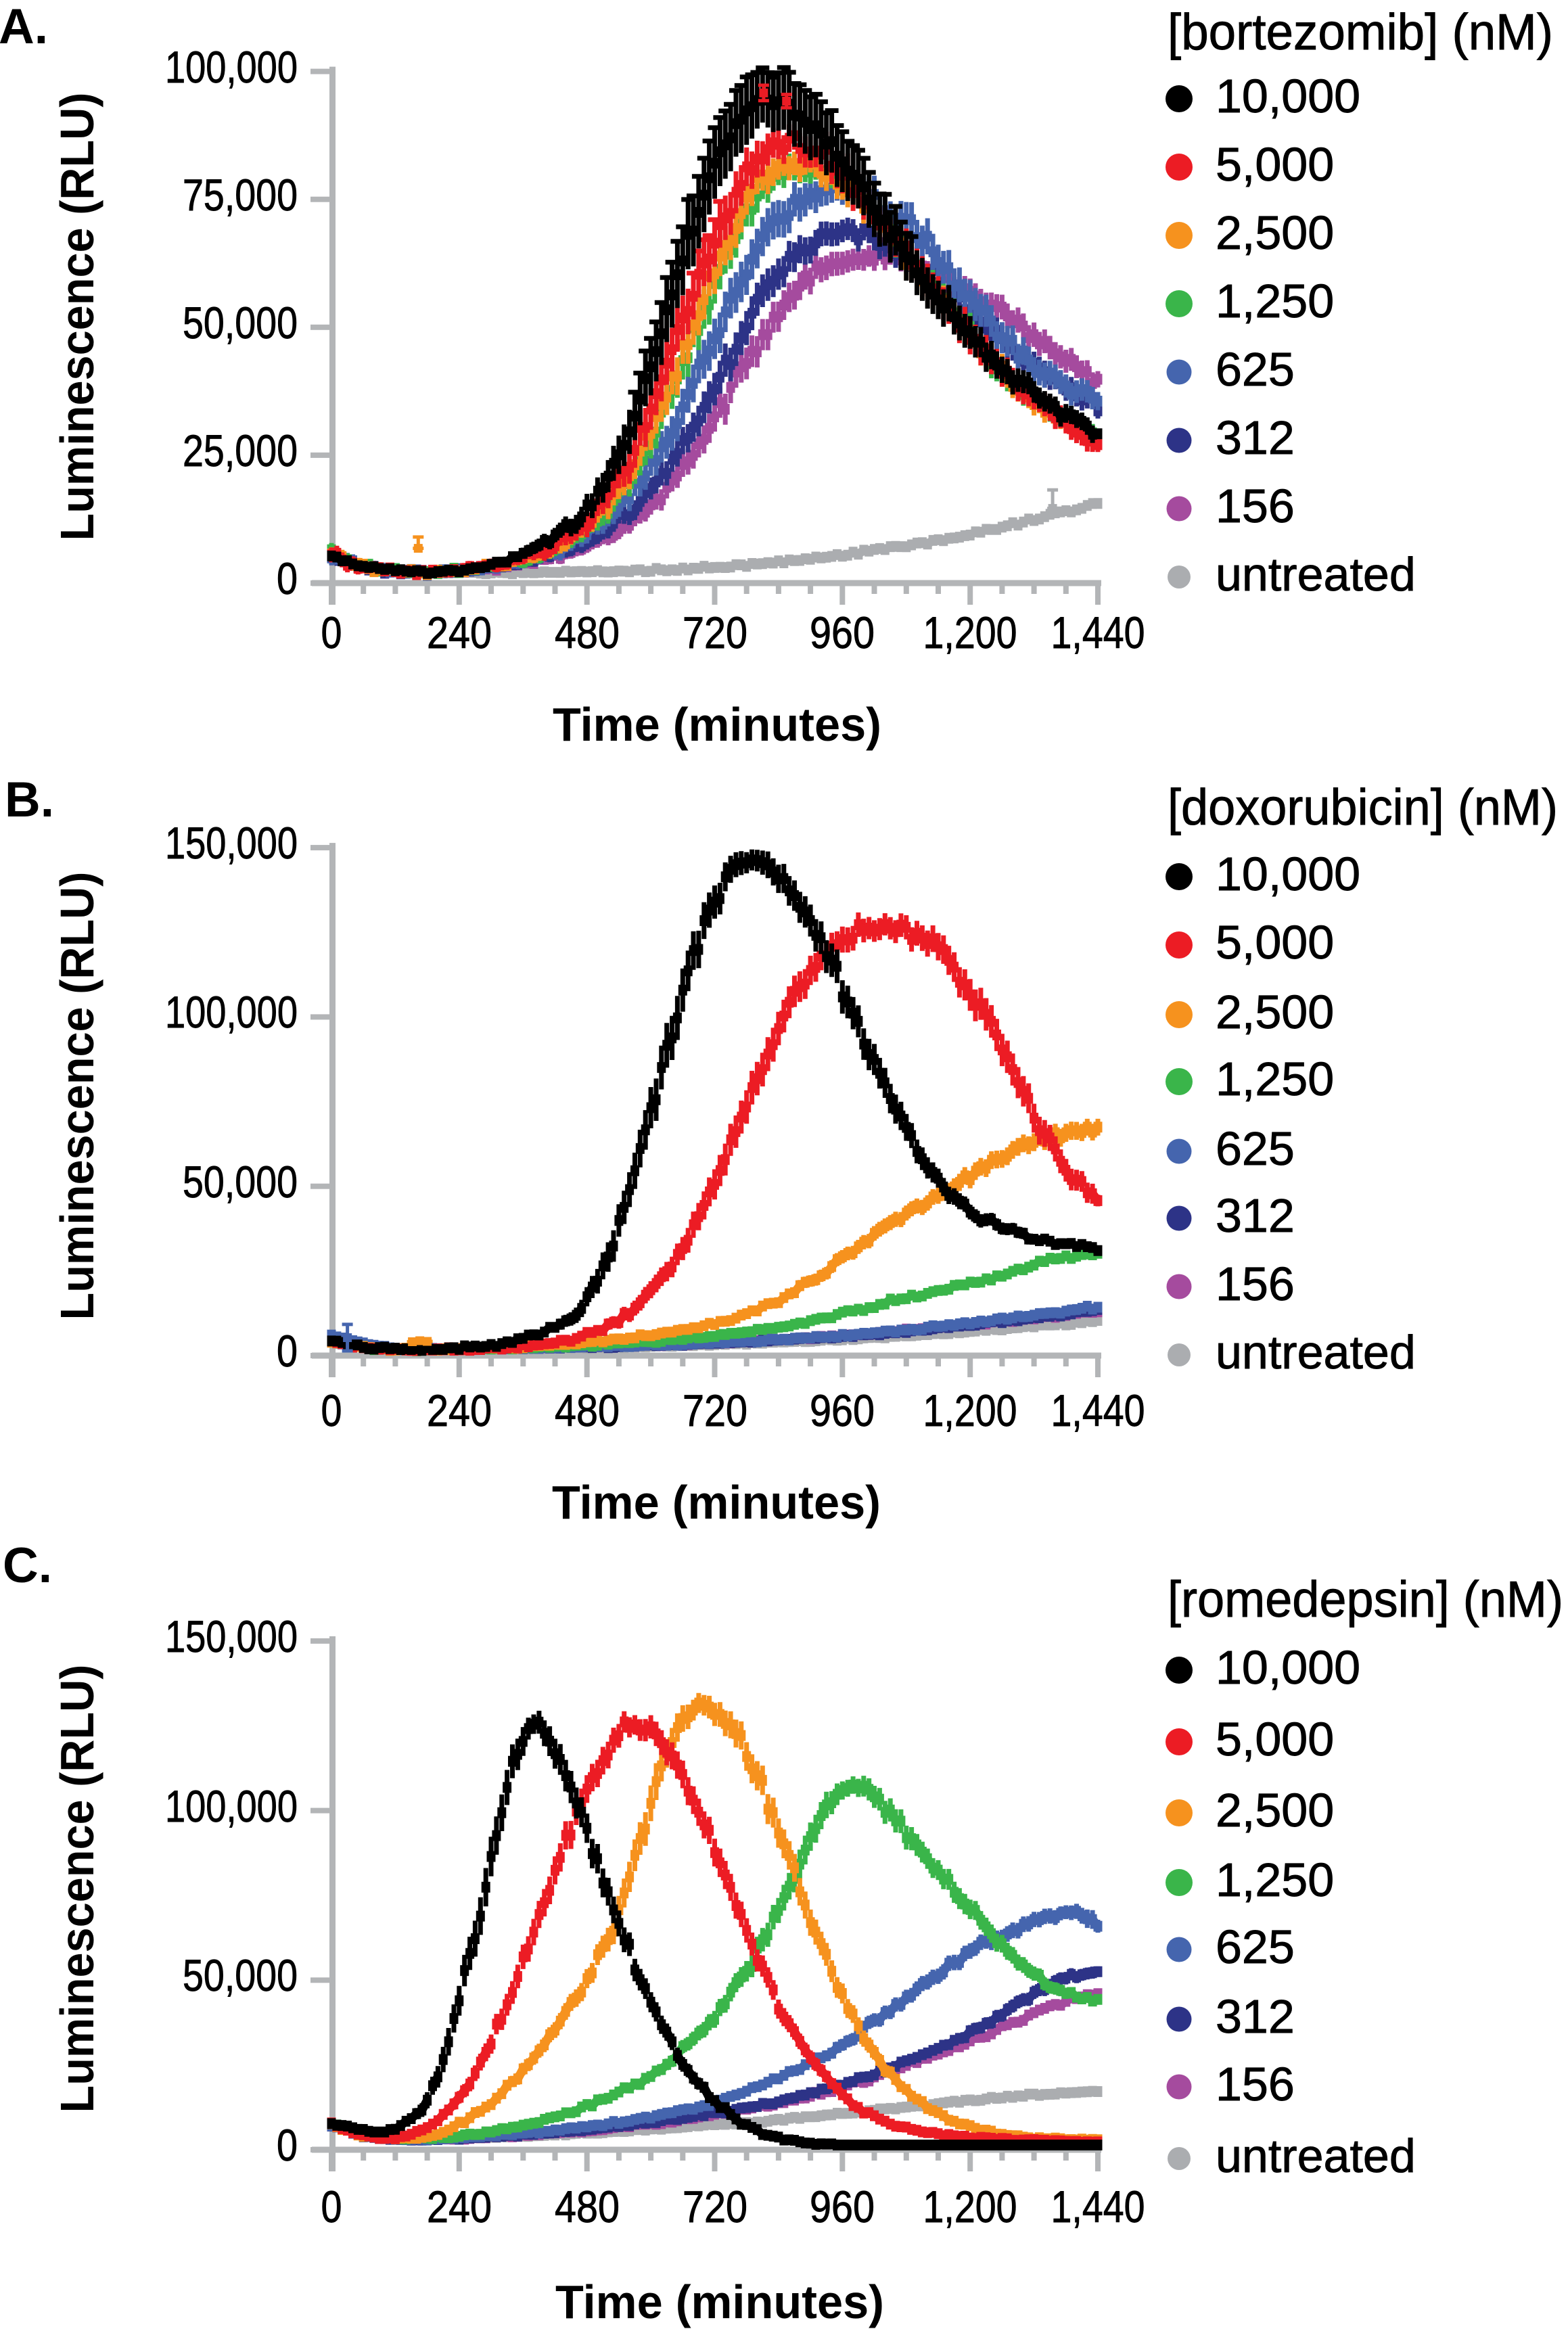 Image resolution: width=1568 pixels, height=2329 pixels. What do you see at coordinates (1366, 1600) in the screenshot?
I see `svg-text: [romedepsin] (nM)` at bounding box center [1366, 1600].